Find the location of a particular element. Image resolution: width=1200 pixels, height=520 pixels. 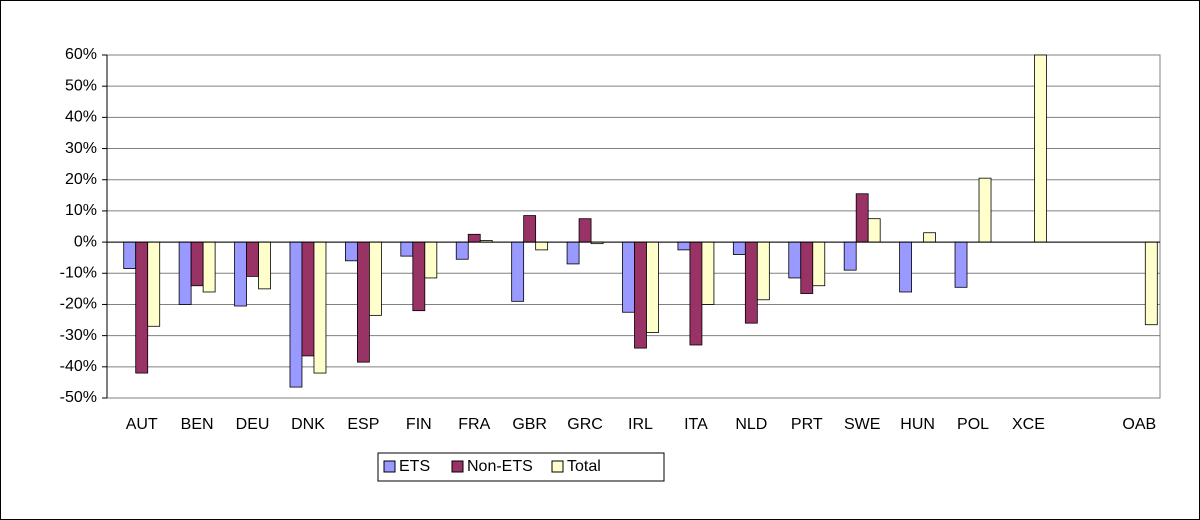

x-tick-label: IRL is located at coordinates (640, 424).